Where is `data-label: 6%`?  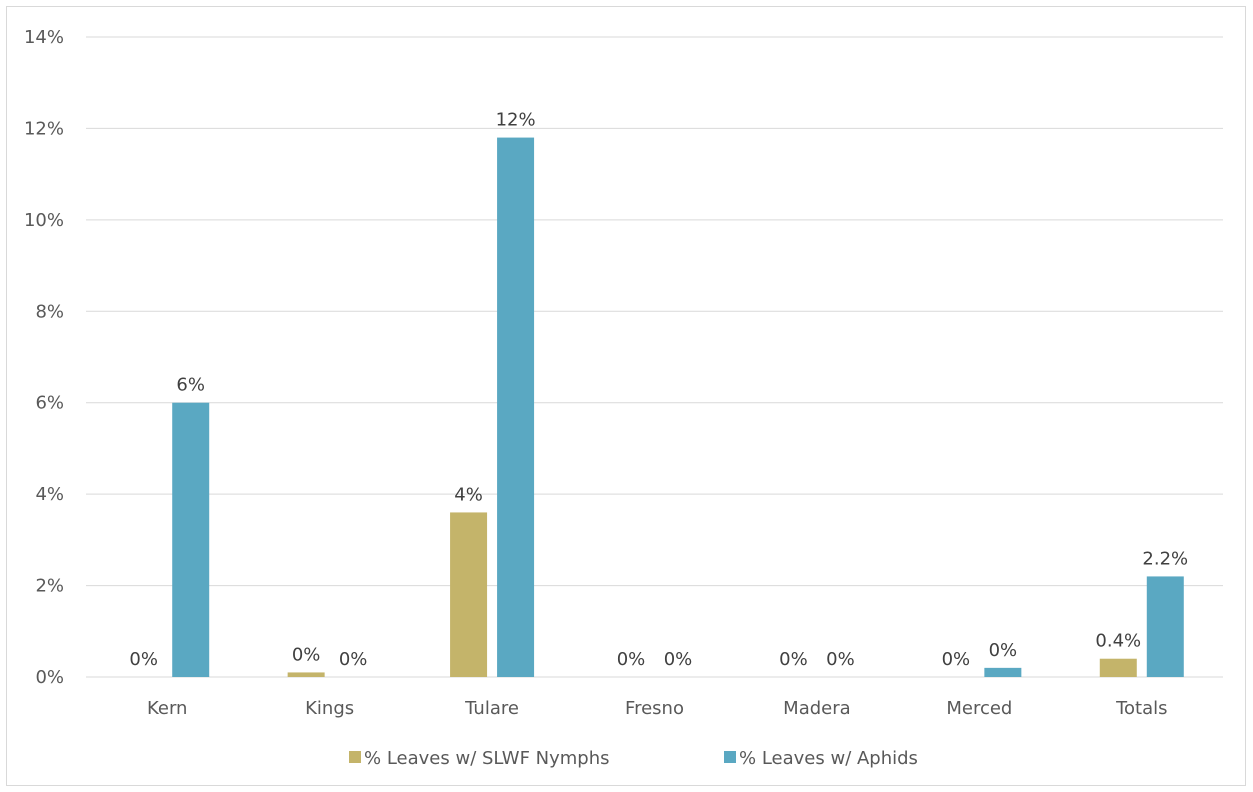 data-label: 6% is located at coordinates (190, 385).